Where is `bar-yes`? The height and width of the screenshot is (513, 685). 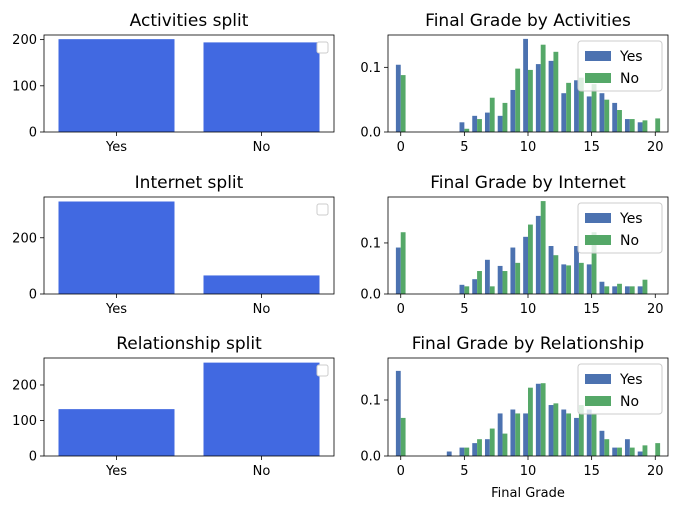
bar-yes is located at coordinates (116, 432).